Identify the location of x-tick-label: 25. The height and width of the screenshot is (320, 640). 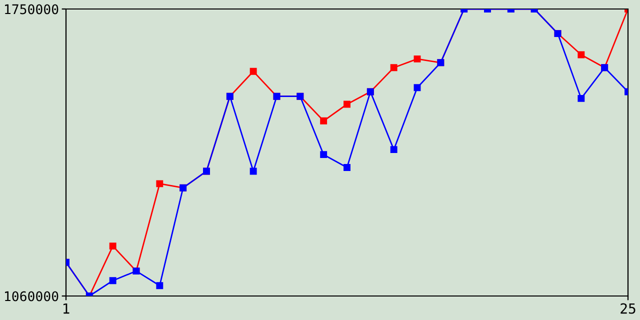
(628, 308).